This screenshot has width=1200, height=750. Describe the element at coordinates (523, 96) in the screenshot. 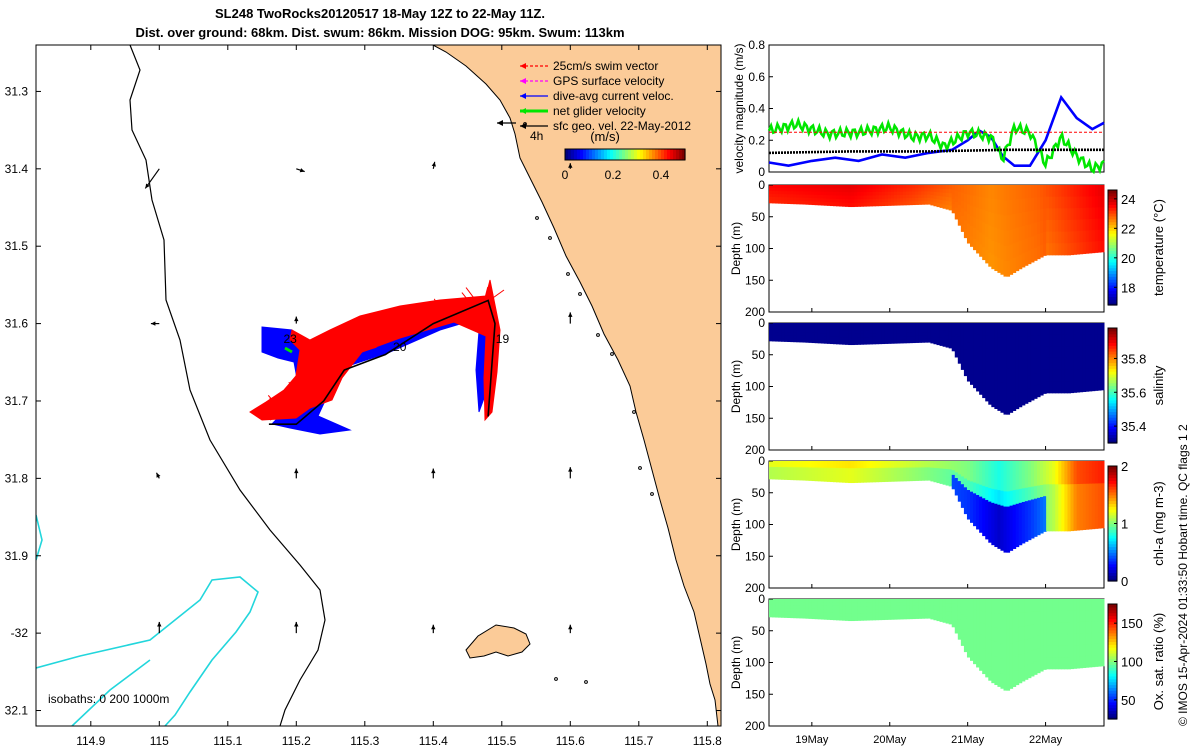

I see `legend-arrowhead` at that location.